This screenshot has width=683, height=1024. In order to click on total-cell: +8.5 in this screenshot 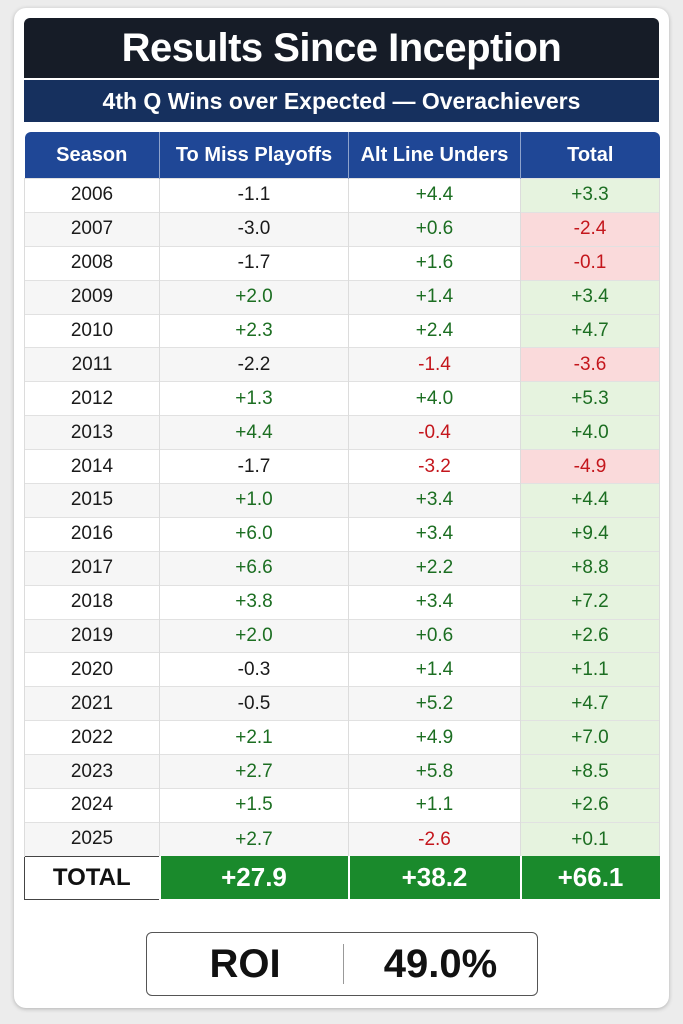, I will do `click(590, 771)`.